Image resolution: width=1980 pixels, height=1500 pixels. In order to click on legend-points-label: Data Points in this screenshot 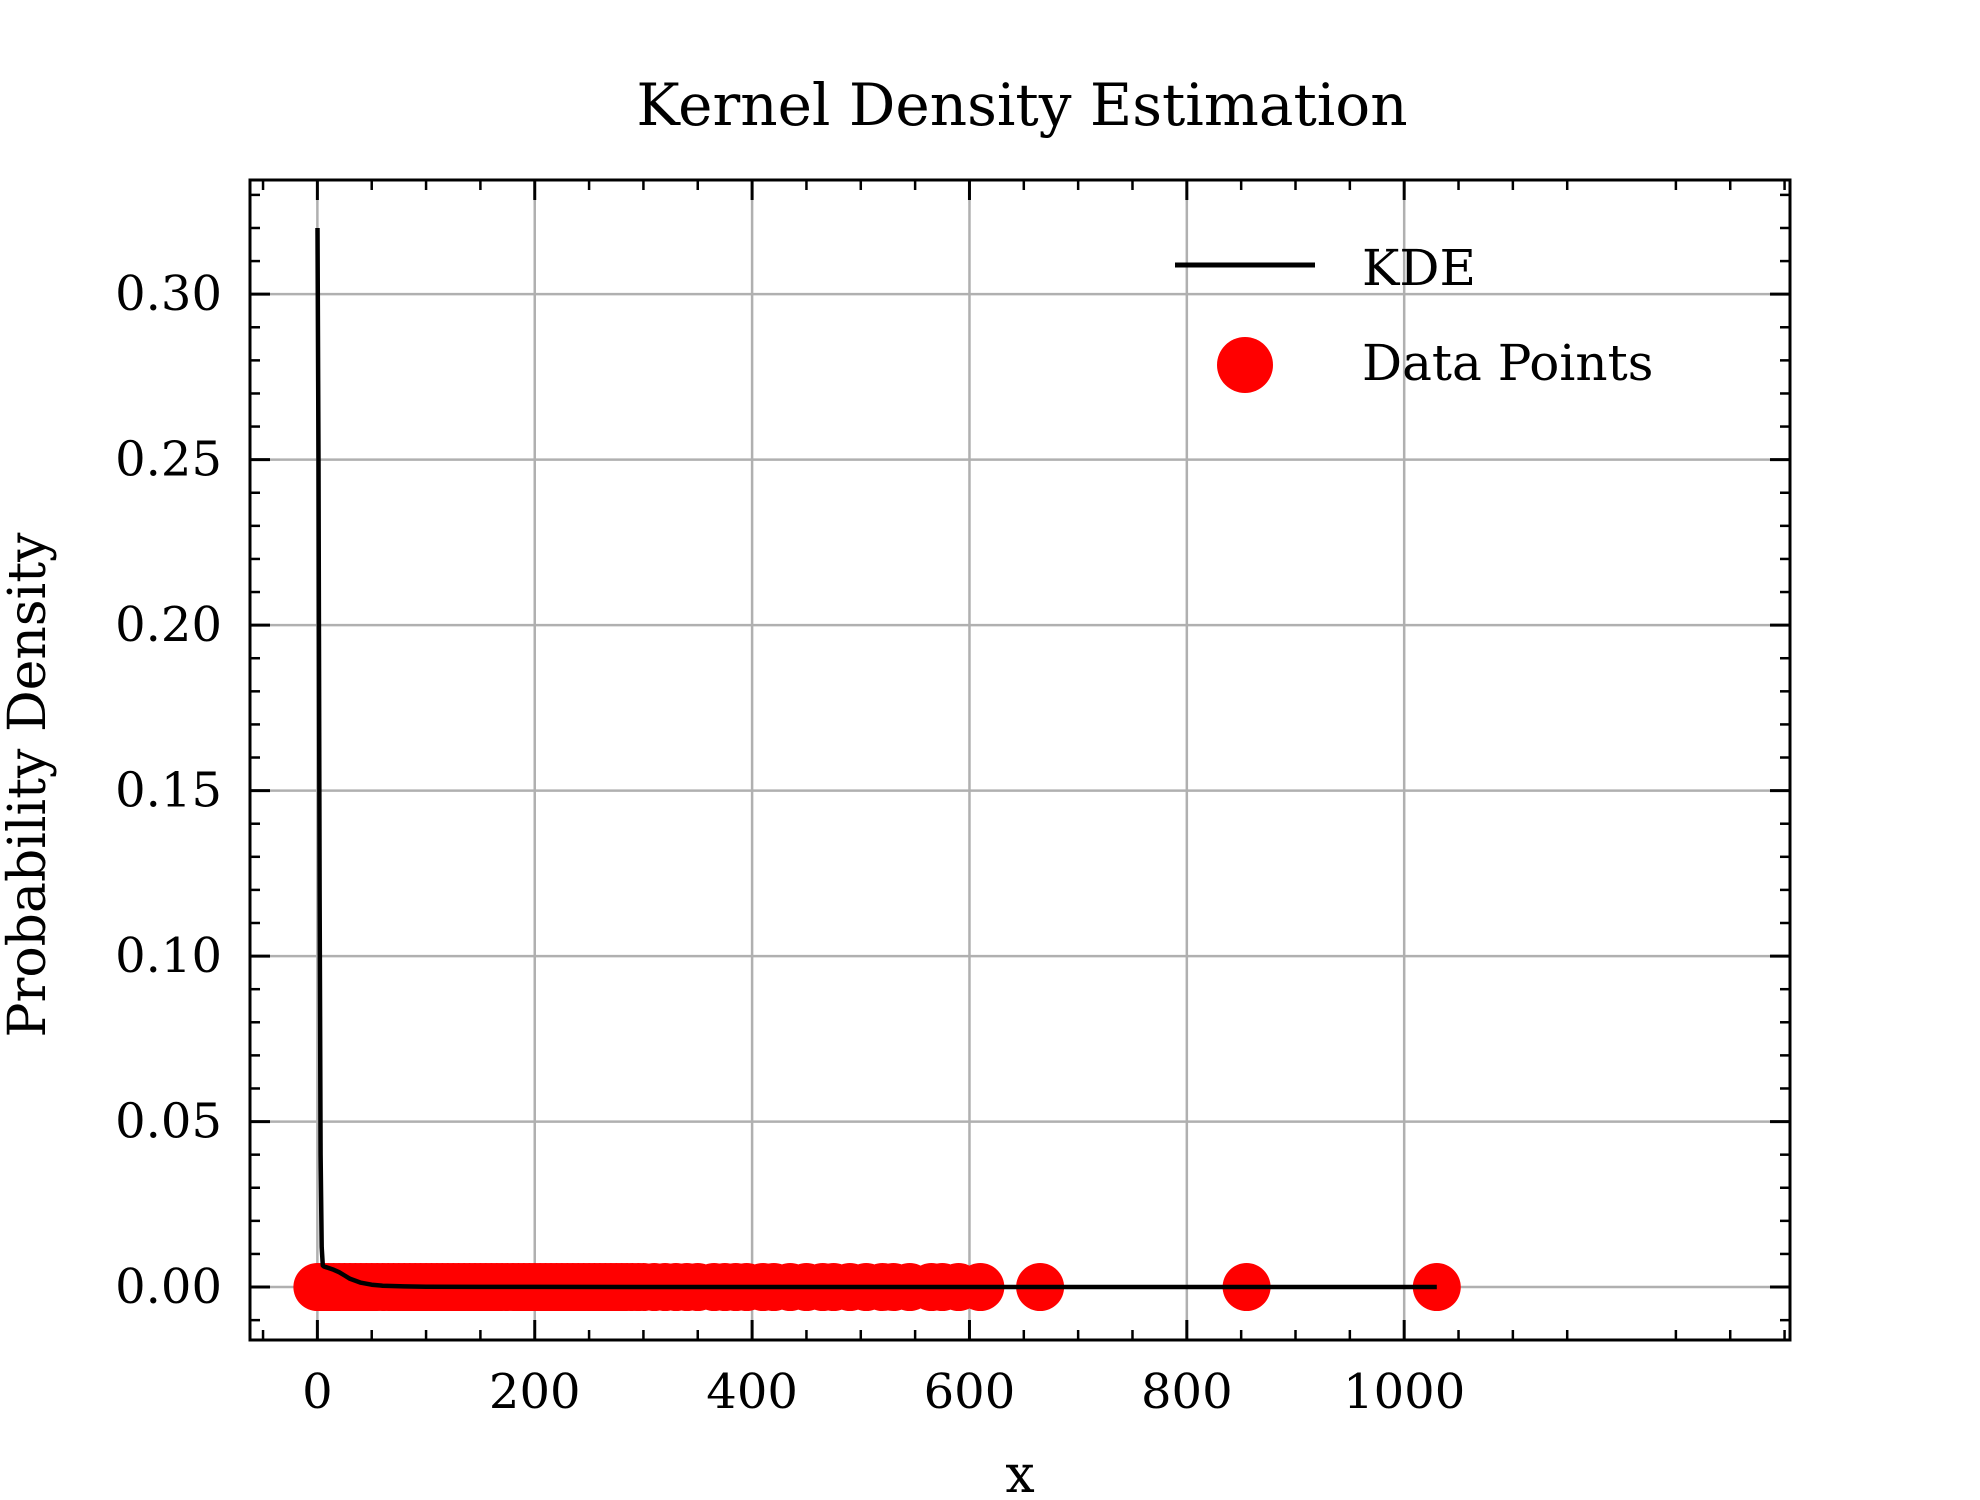, I will do `click(1507, 363)`.